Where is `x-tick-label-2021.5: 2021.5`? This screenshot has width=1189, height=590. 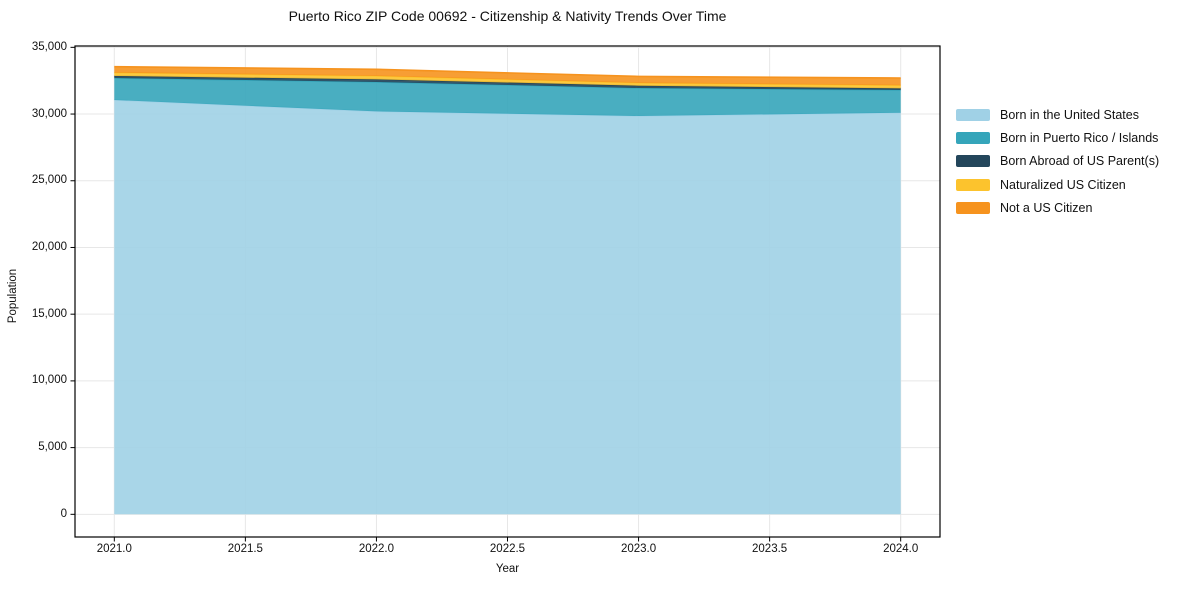 x-tick-label-2021.5: 2021.5 is located at coordinates (245, 549).